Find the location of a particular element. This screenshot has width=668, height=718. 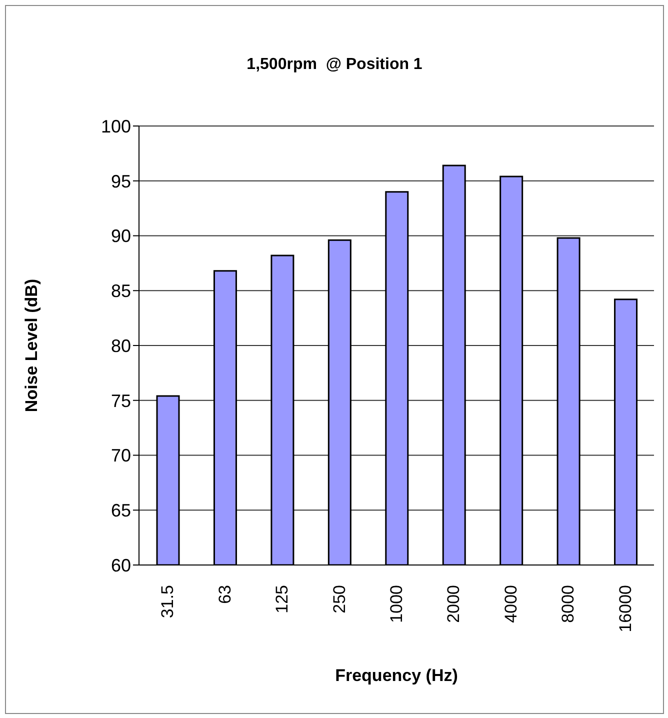

y-tick-label: 80 is located at coordinates (120, 346).